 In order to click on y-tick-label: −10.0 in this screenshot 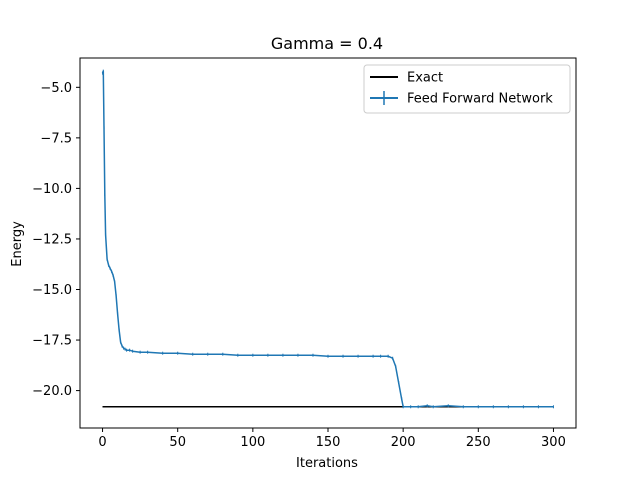, I will do `click(52, 189)`.